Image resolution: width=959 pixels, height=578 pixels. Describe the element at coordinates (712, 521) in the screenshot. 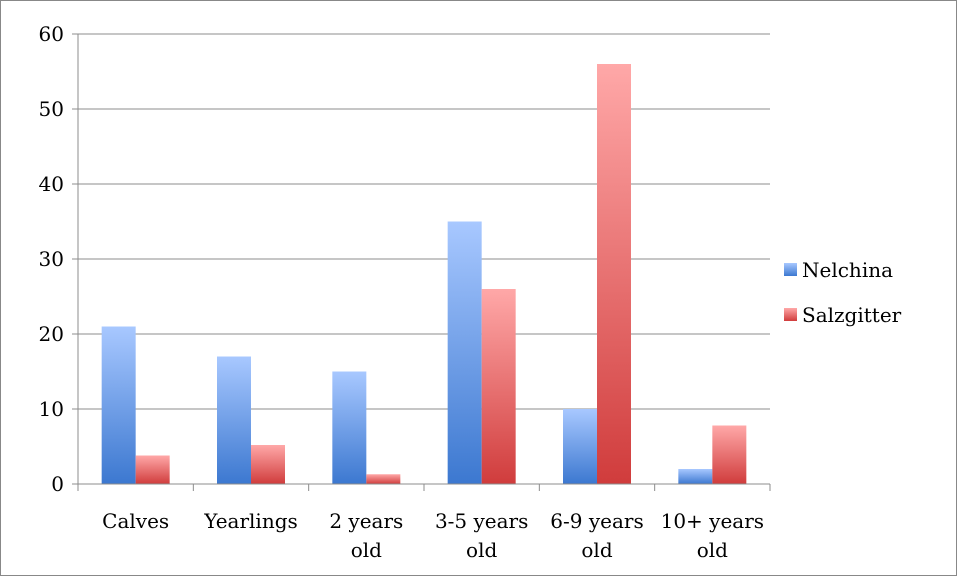

I see `x-tick-label: 10+ years` at that location.